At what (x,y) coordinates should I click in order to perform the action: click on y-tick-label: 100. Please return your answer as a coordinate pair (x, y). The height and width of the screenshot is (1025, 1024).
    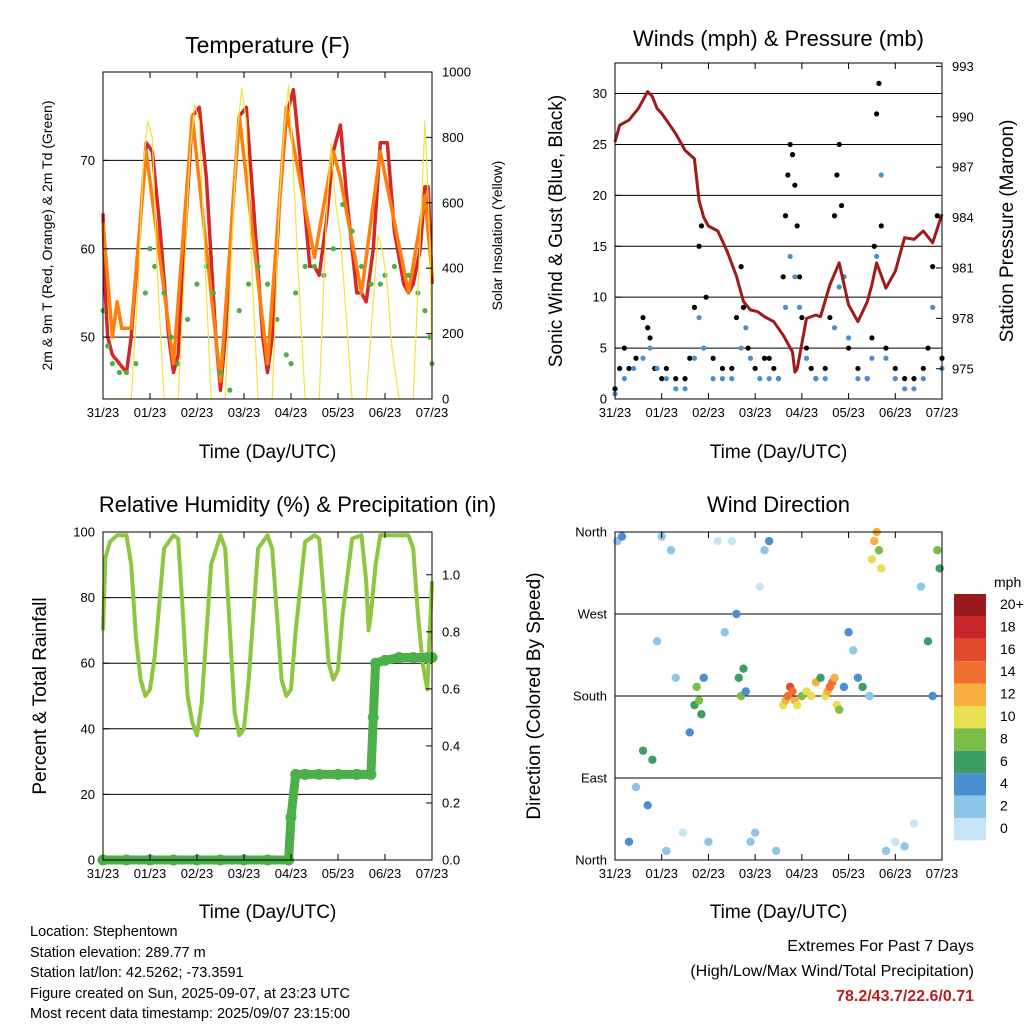
    Looking at the image, I should click on (84, 532).